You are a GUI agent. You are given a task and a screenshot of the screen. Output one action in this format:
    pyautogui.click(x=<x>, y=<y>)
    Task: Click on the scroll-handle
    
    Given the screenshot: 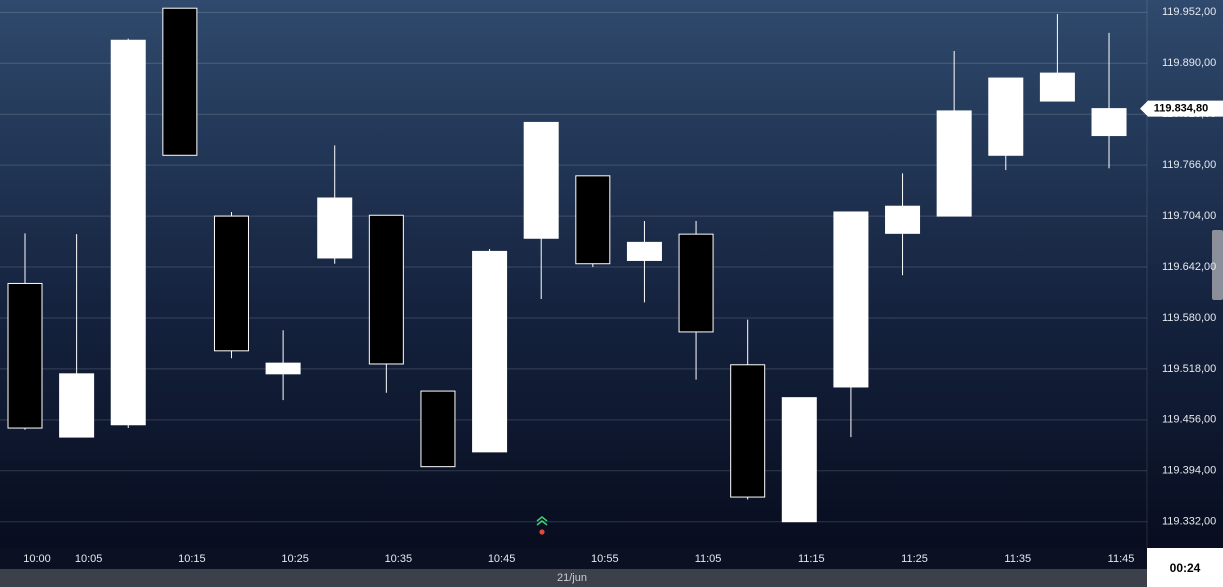 What is the action you would take?
    pyautogui.click(x=1217, y=265)
    